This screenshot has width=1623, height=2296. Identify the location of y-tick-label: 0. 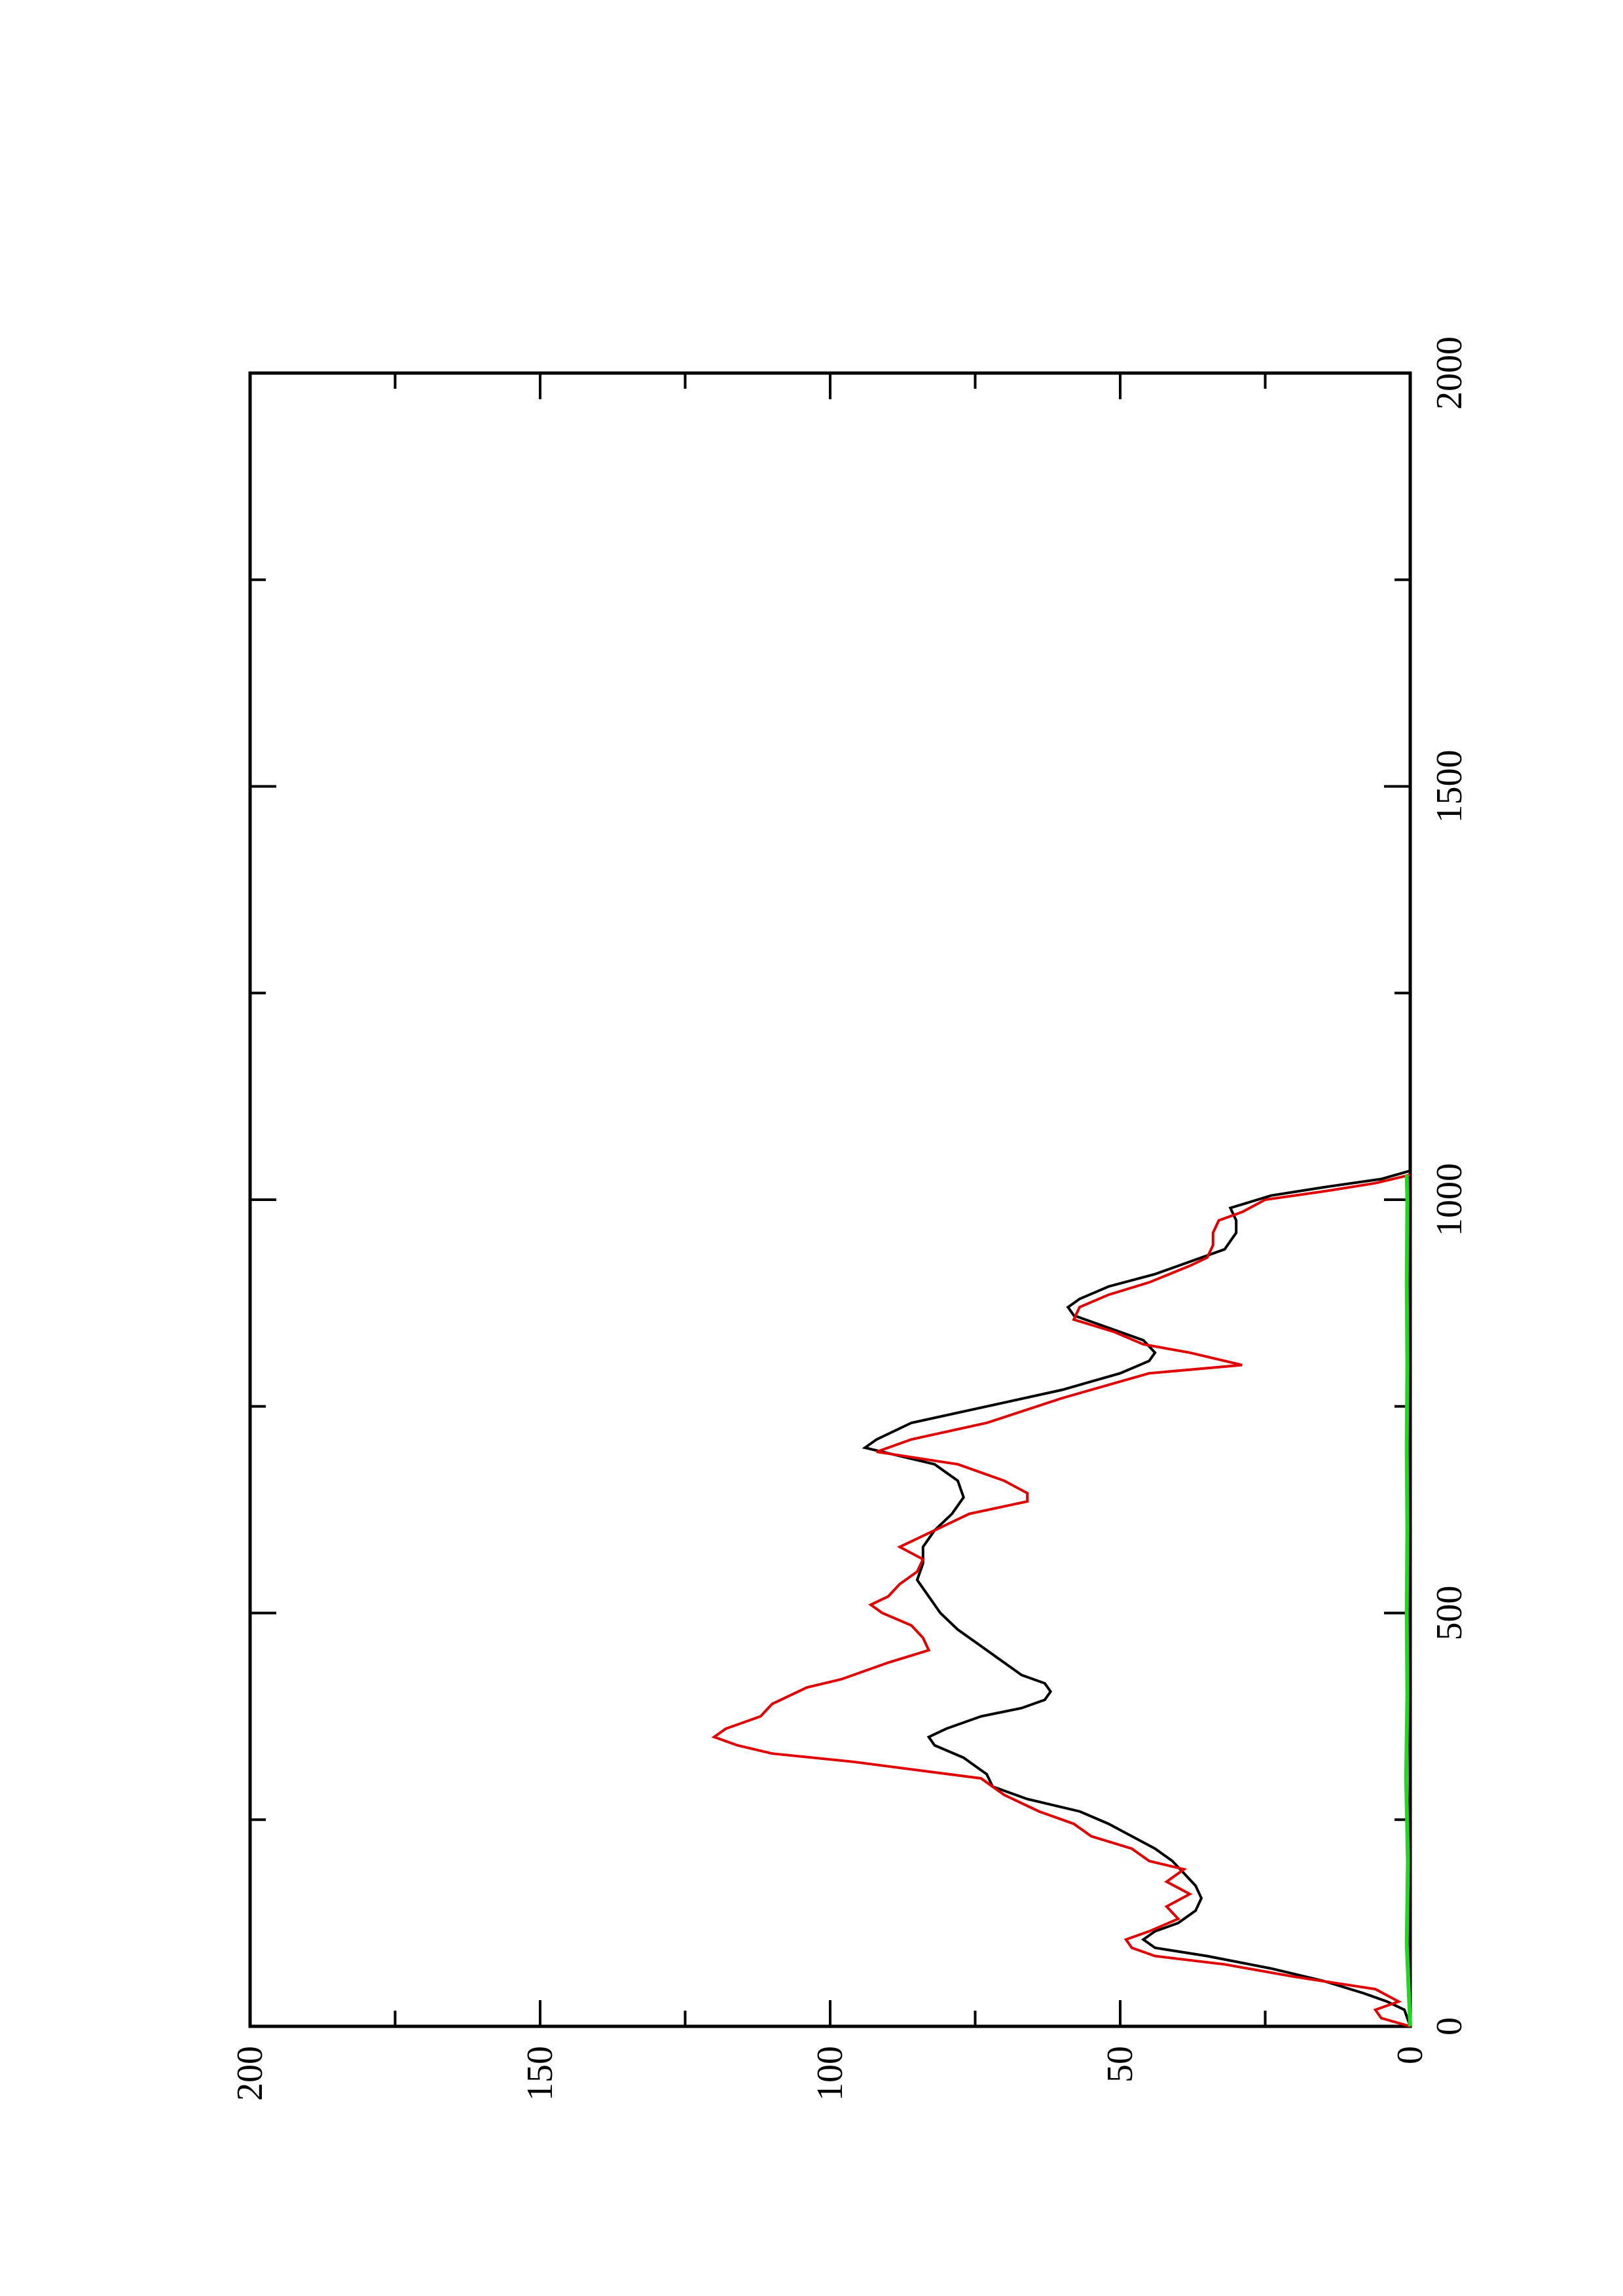
(1410, 2055).